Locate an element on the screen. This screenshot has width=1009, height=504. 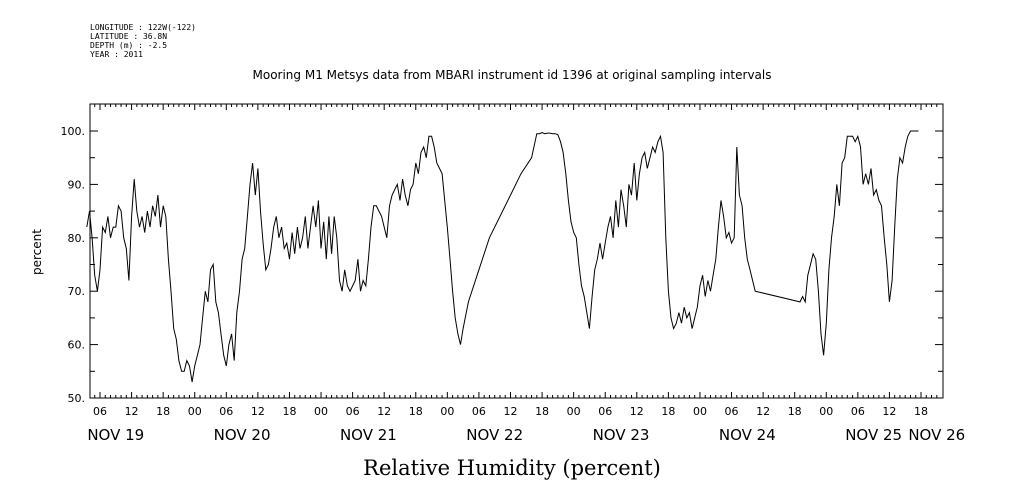
bottom-minor-ticks is located at coordinates (516, 395).